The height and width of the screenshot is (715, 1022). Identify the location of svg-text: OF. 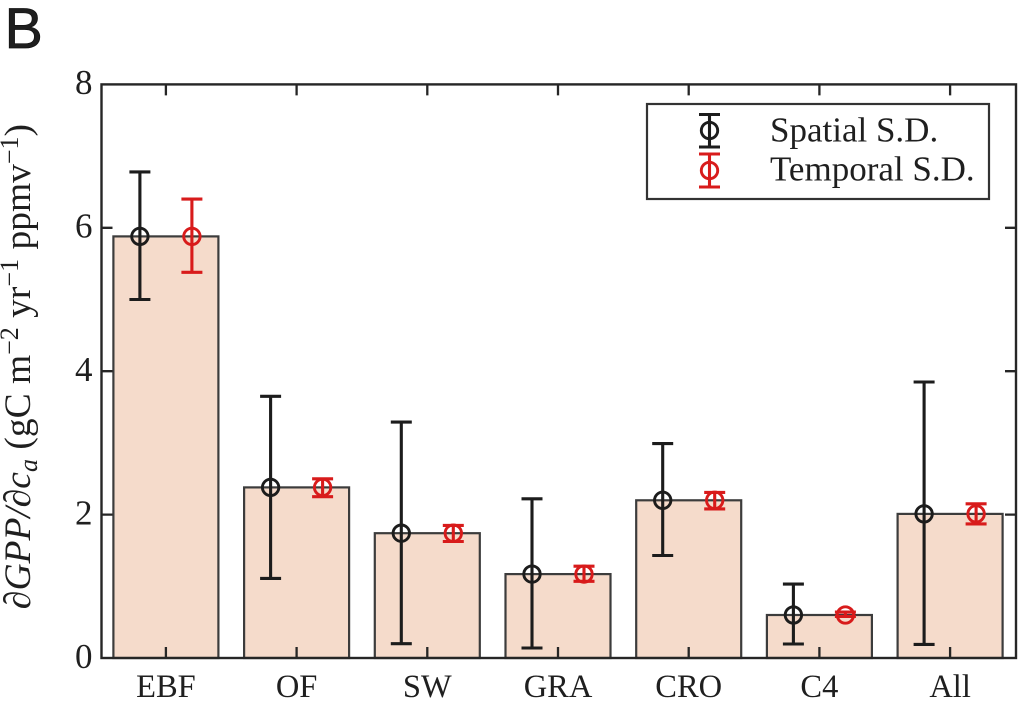
(297, 687).